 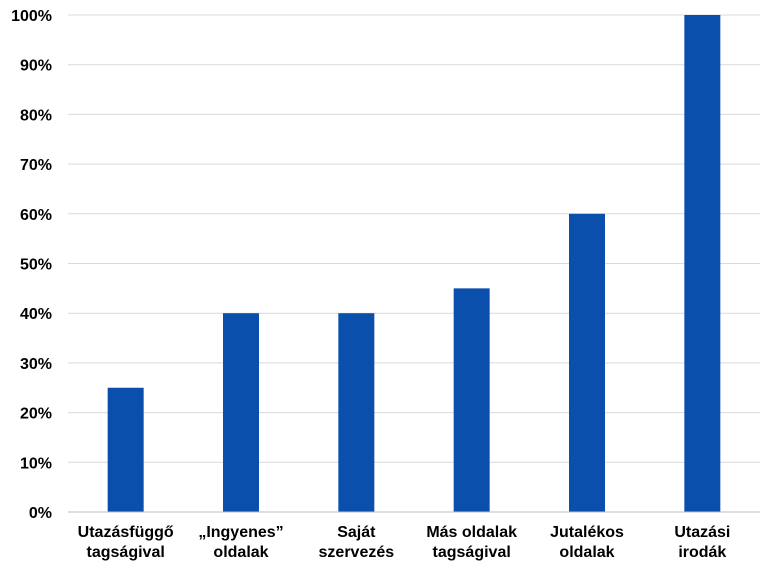 I want to click on y-tick-label: 100%, so click(x=31, y=16).